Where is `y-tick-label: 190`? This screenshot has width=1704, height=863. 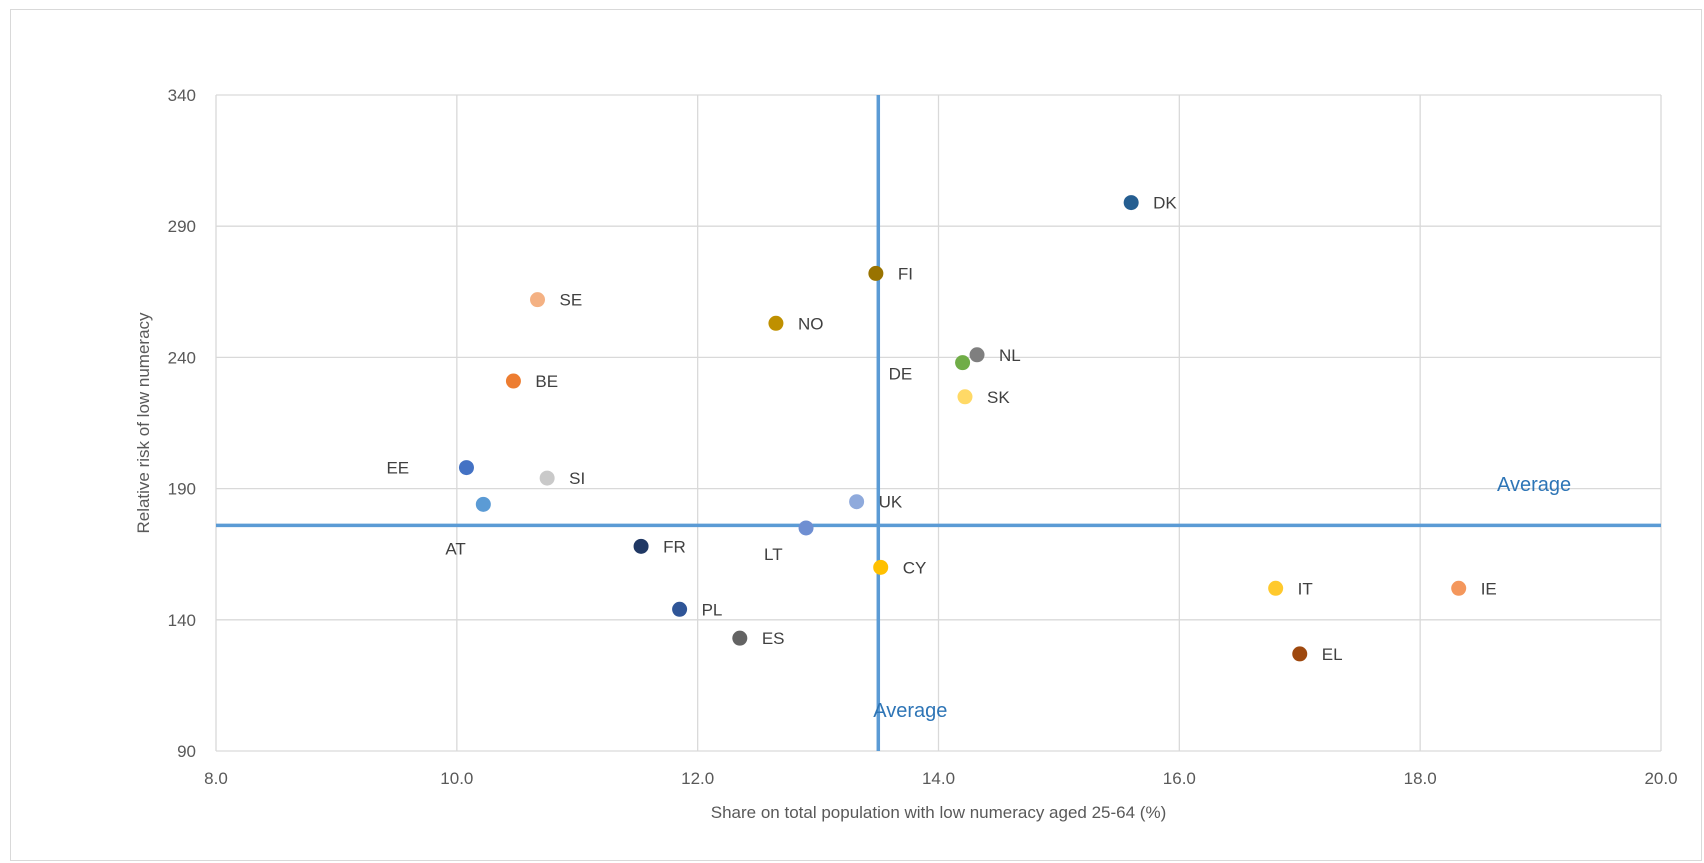
y-tick-label: 190 is located at coordinates (182, 489).